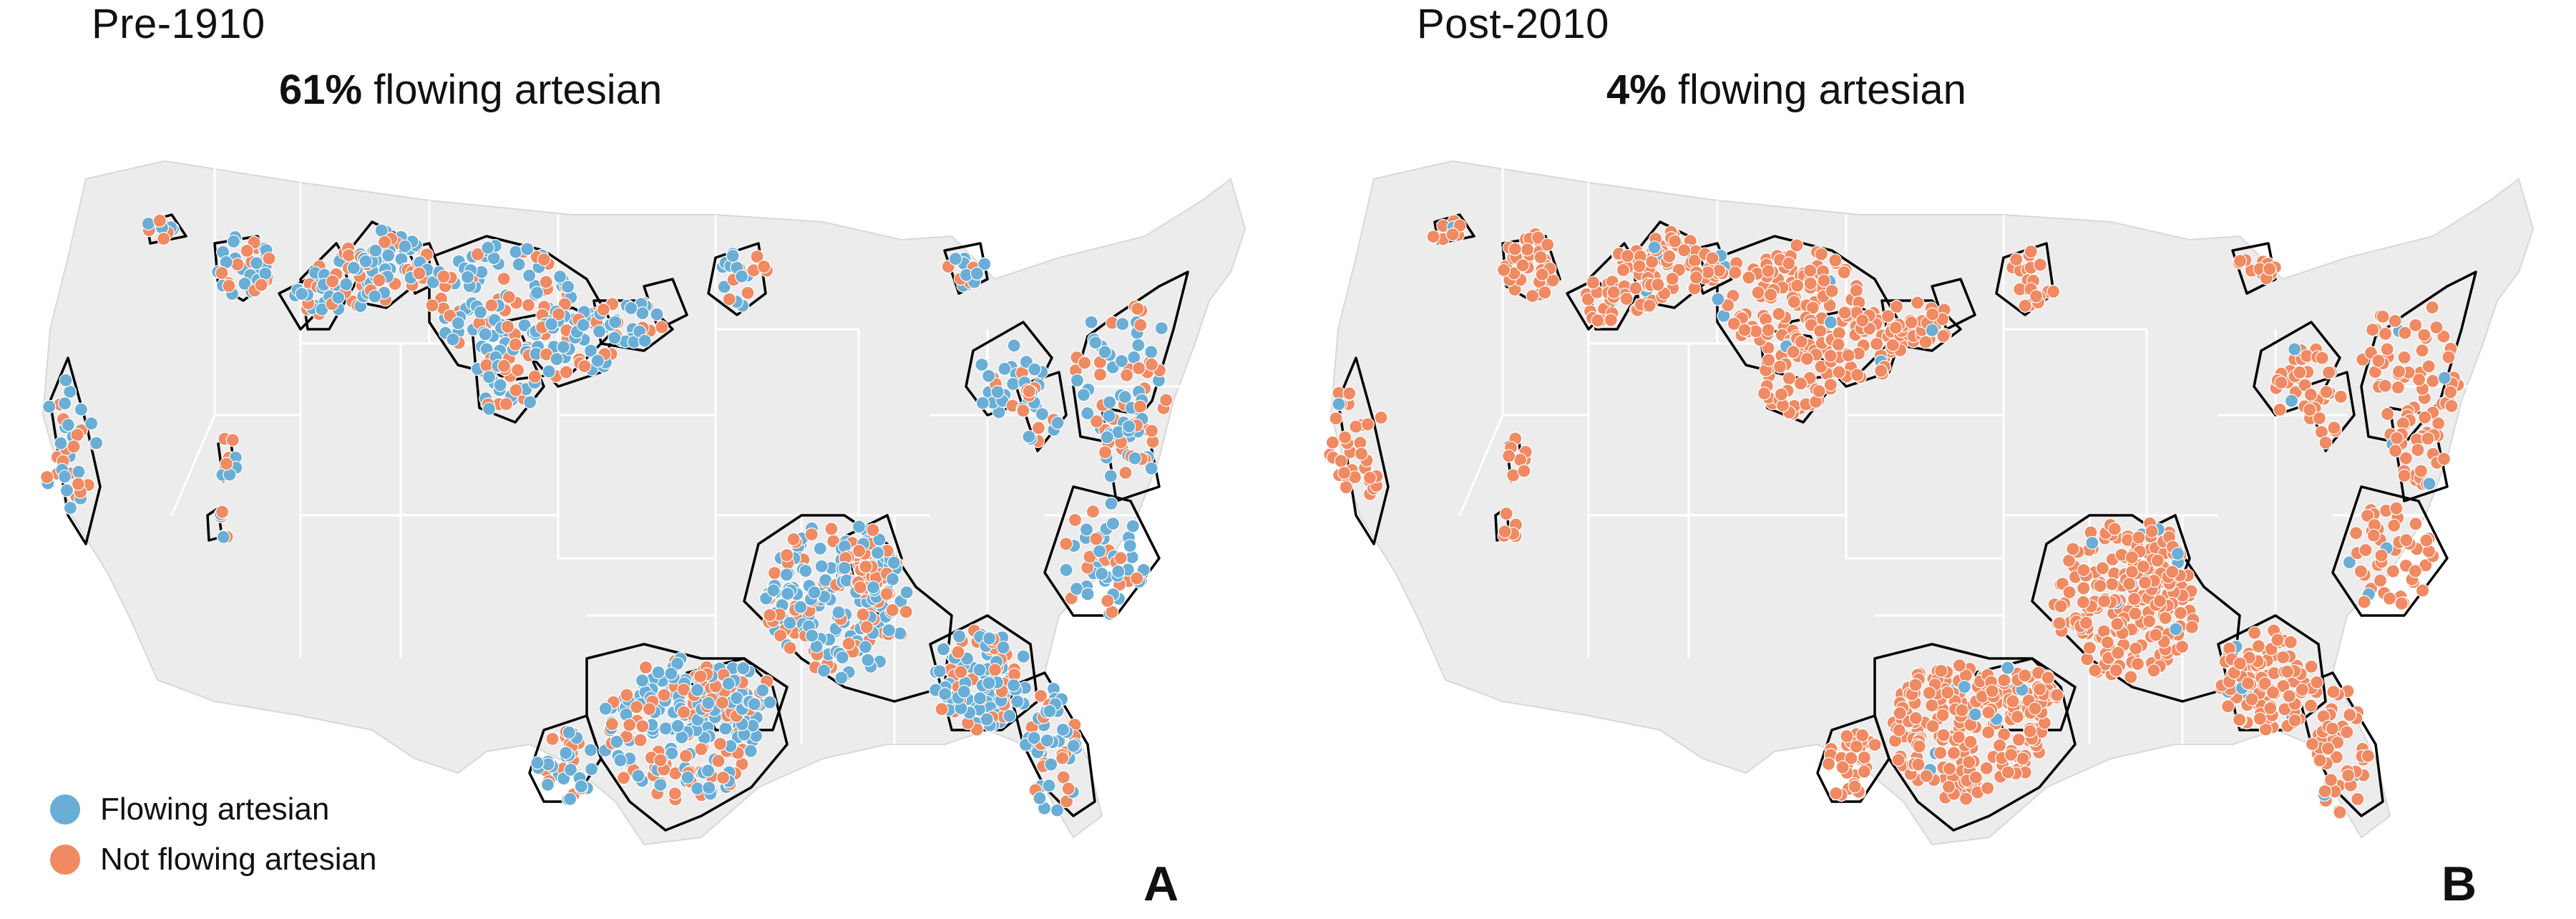 The image size is (2576, 919). Describe the element at coordinates (65, 809) in the screenshot. I see `flowing-dot-icon` at that location.